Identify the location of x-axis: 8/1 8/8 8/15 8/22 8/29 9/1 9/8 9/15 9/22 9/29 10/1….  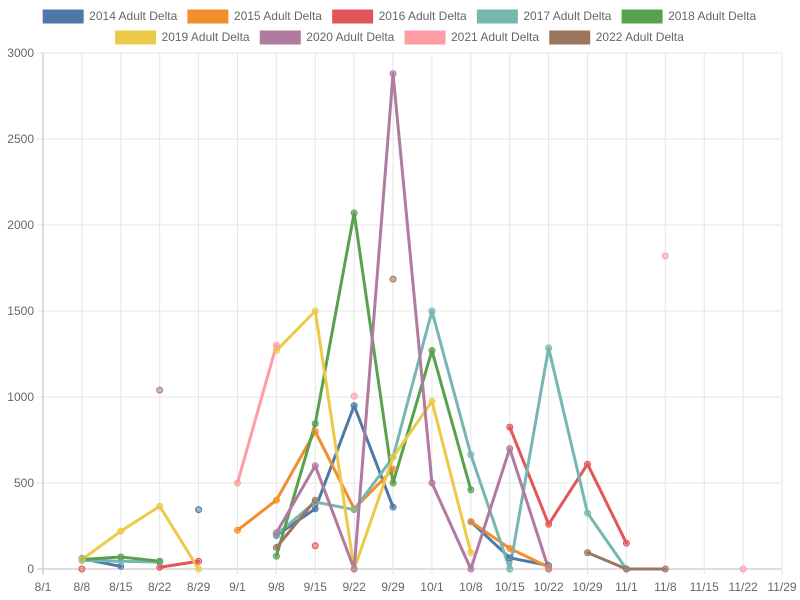
(416, 587).